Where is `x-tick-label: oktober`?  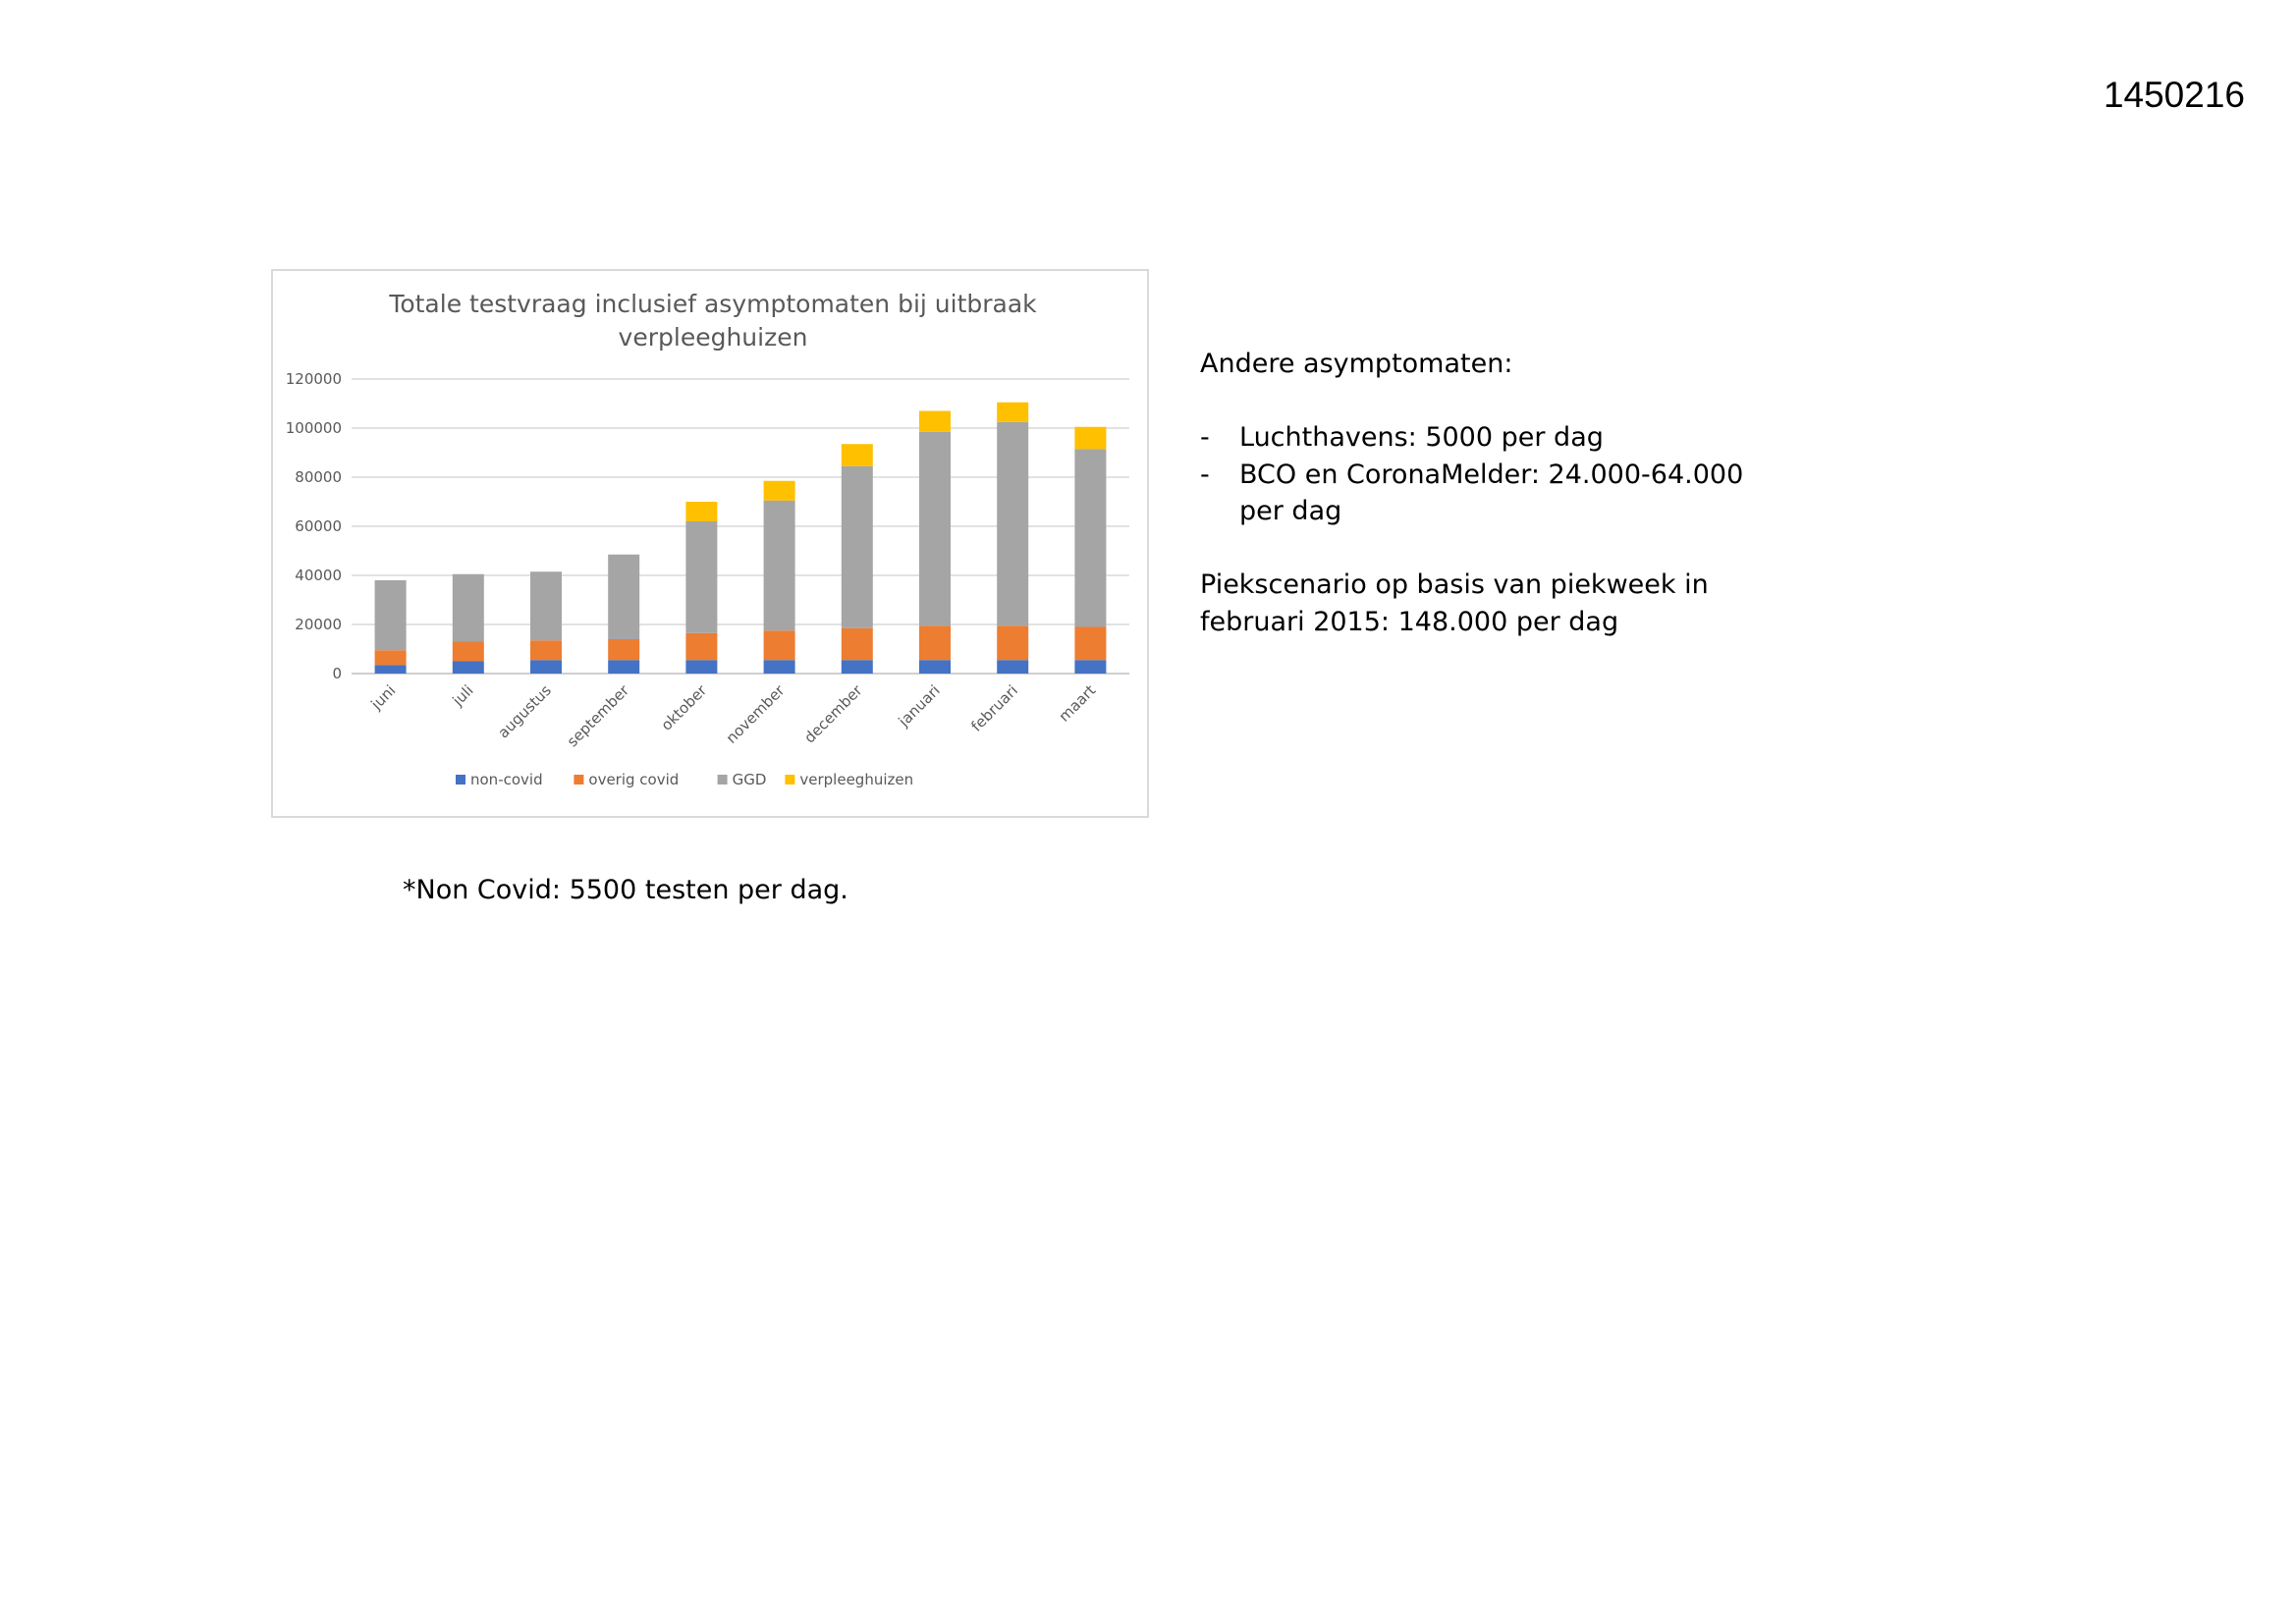
x-tick-label: oktober is located at coordinates (684, 707).